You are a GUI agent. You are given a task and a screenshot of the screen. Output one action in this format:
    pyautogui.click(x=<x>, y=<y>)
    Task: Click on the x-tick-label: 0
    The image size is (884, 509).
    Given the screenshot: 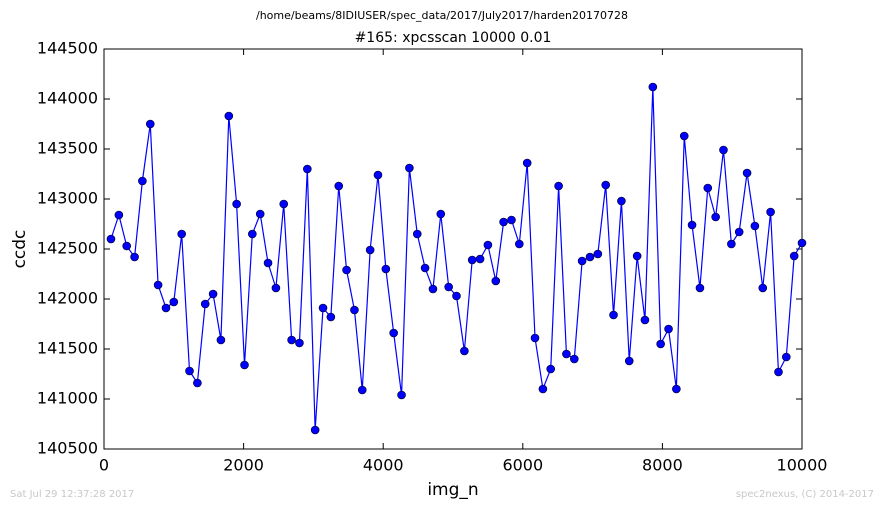 What is the action you would take?
    pyautogui.click(x=104, y=465)
    